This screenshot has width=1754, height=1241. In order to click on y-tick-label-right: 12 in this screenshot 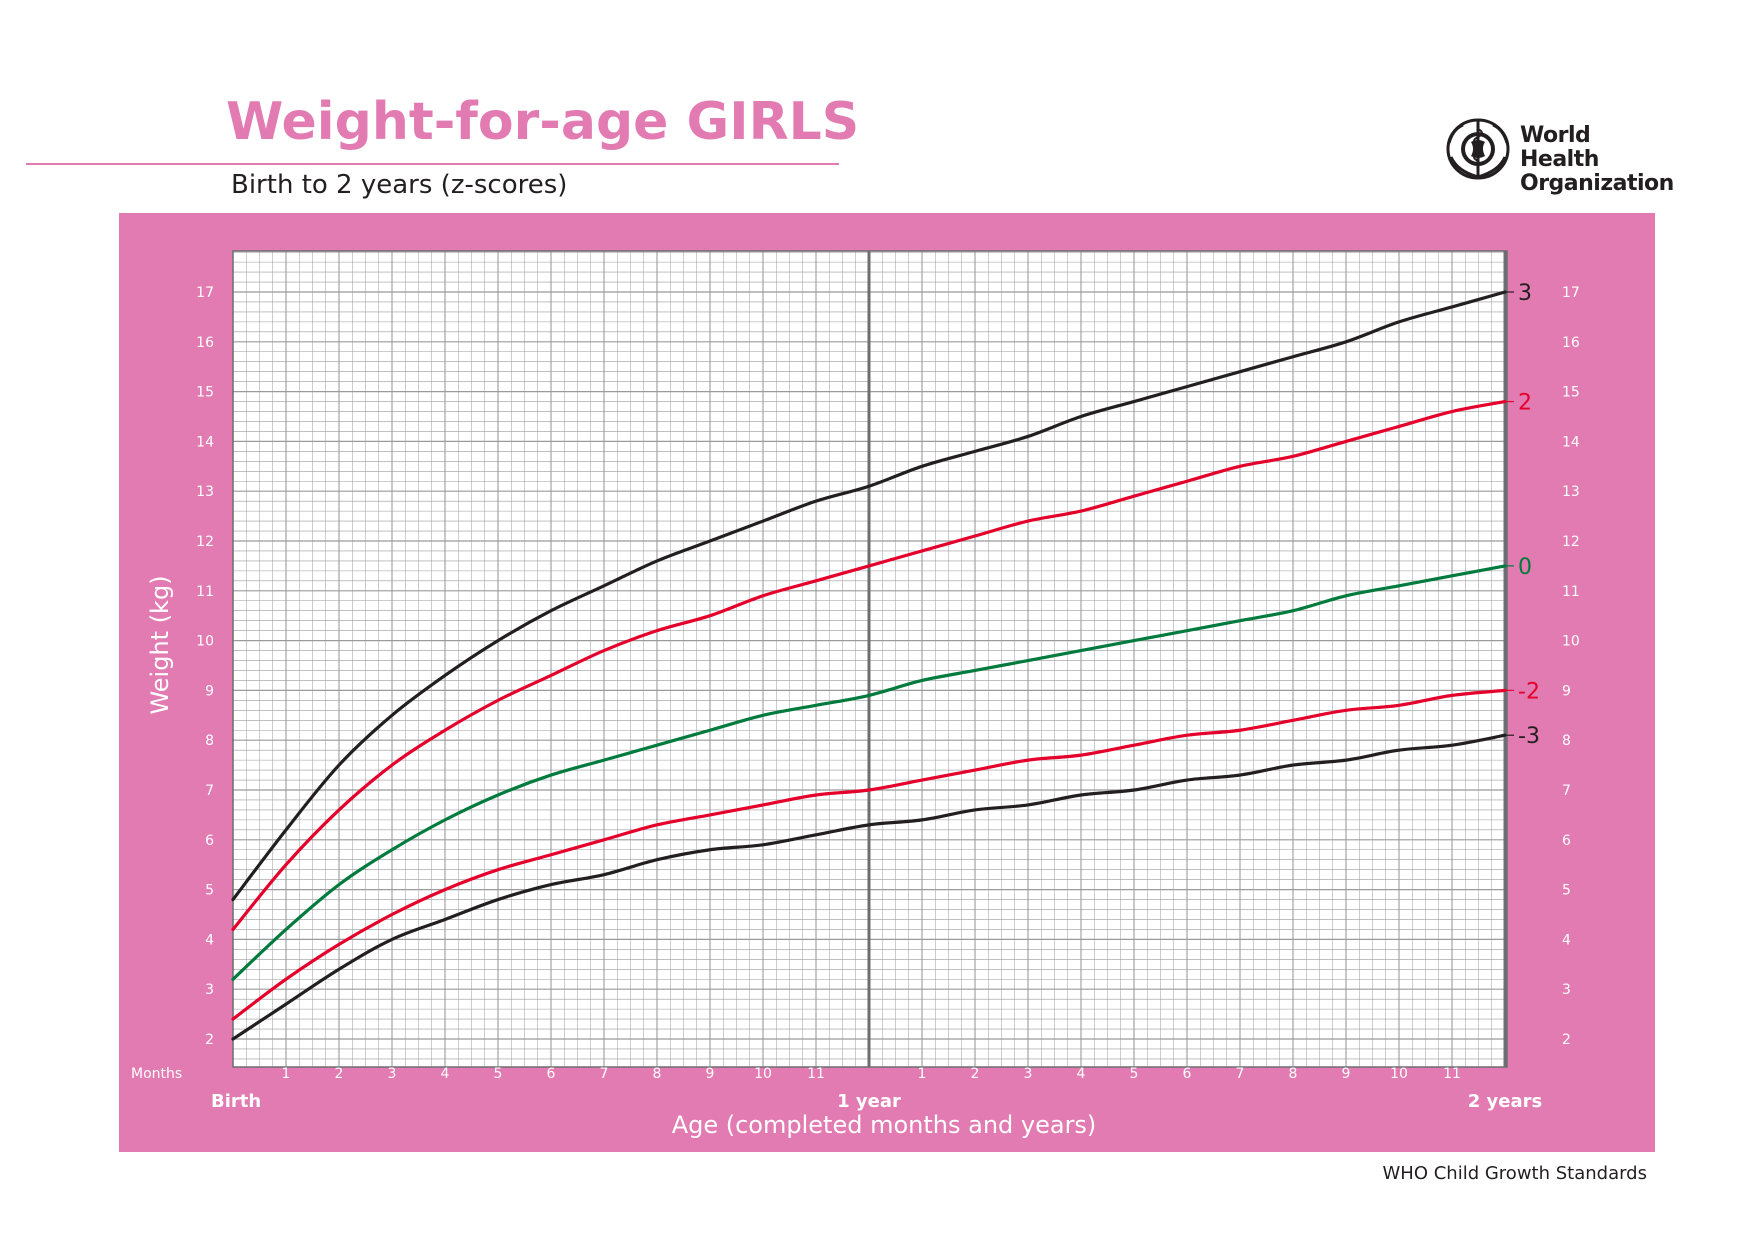, I will do `click(1571, 542)`.